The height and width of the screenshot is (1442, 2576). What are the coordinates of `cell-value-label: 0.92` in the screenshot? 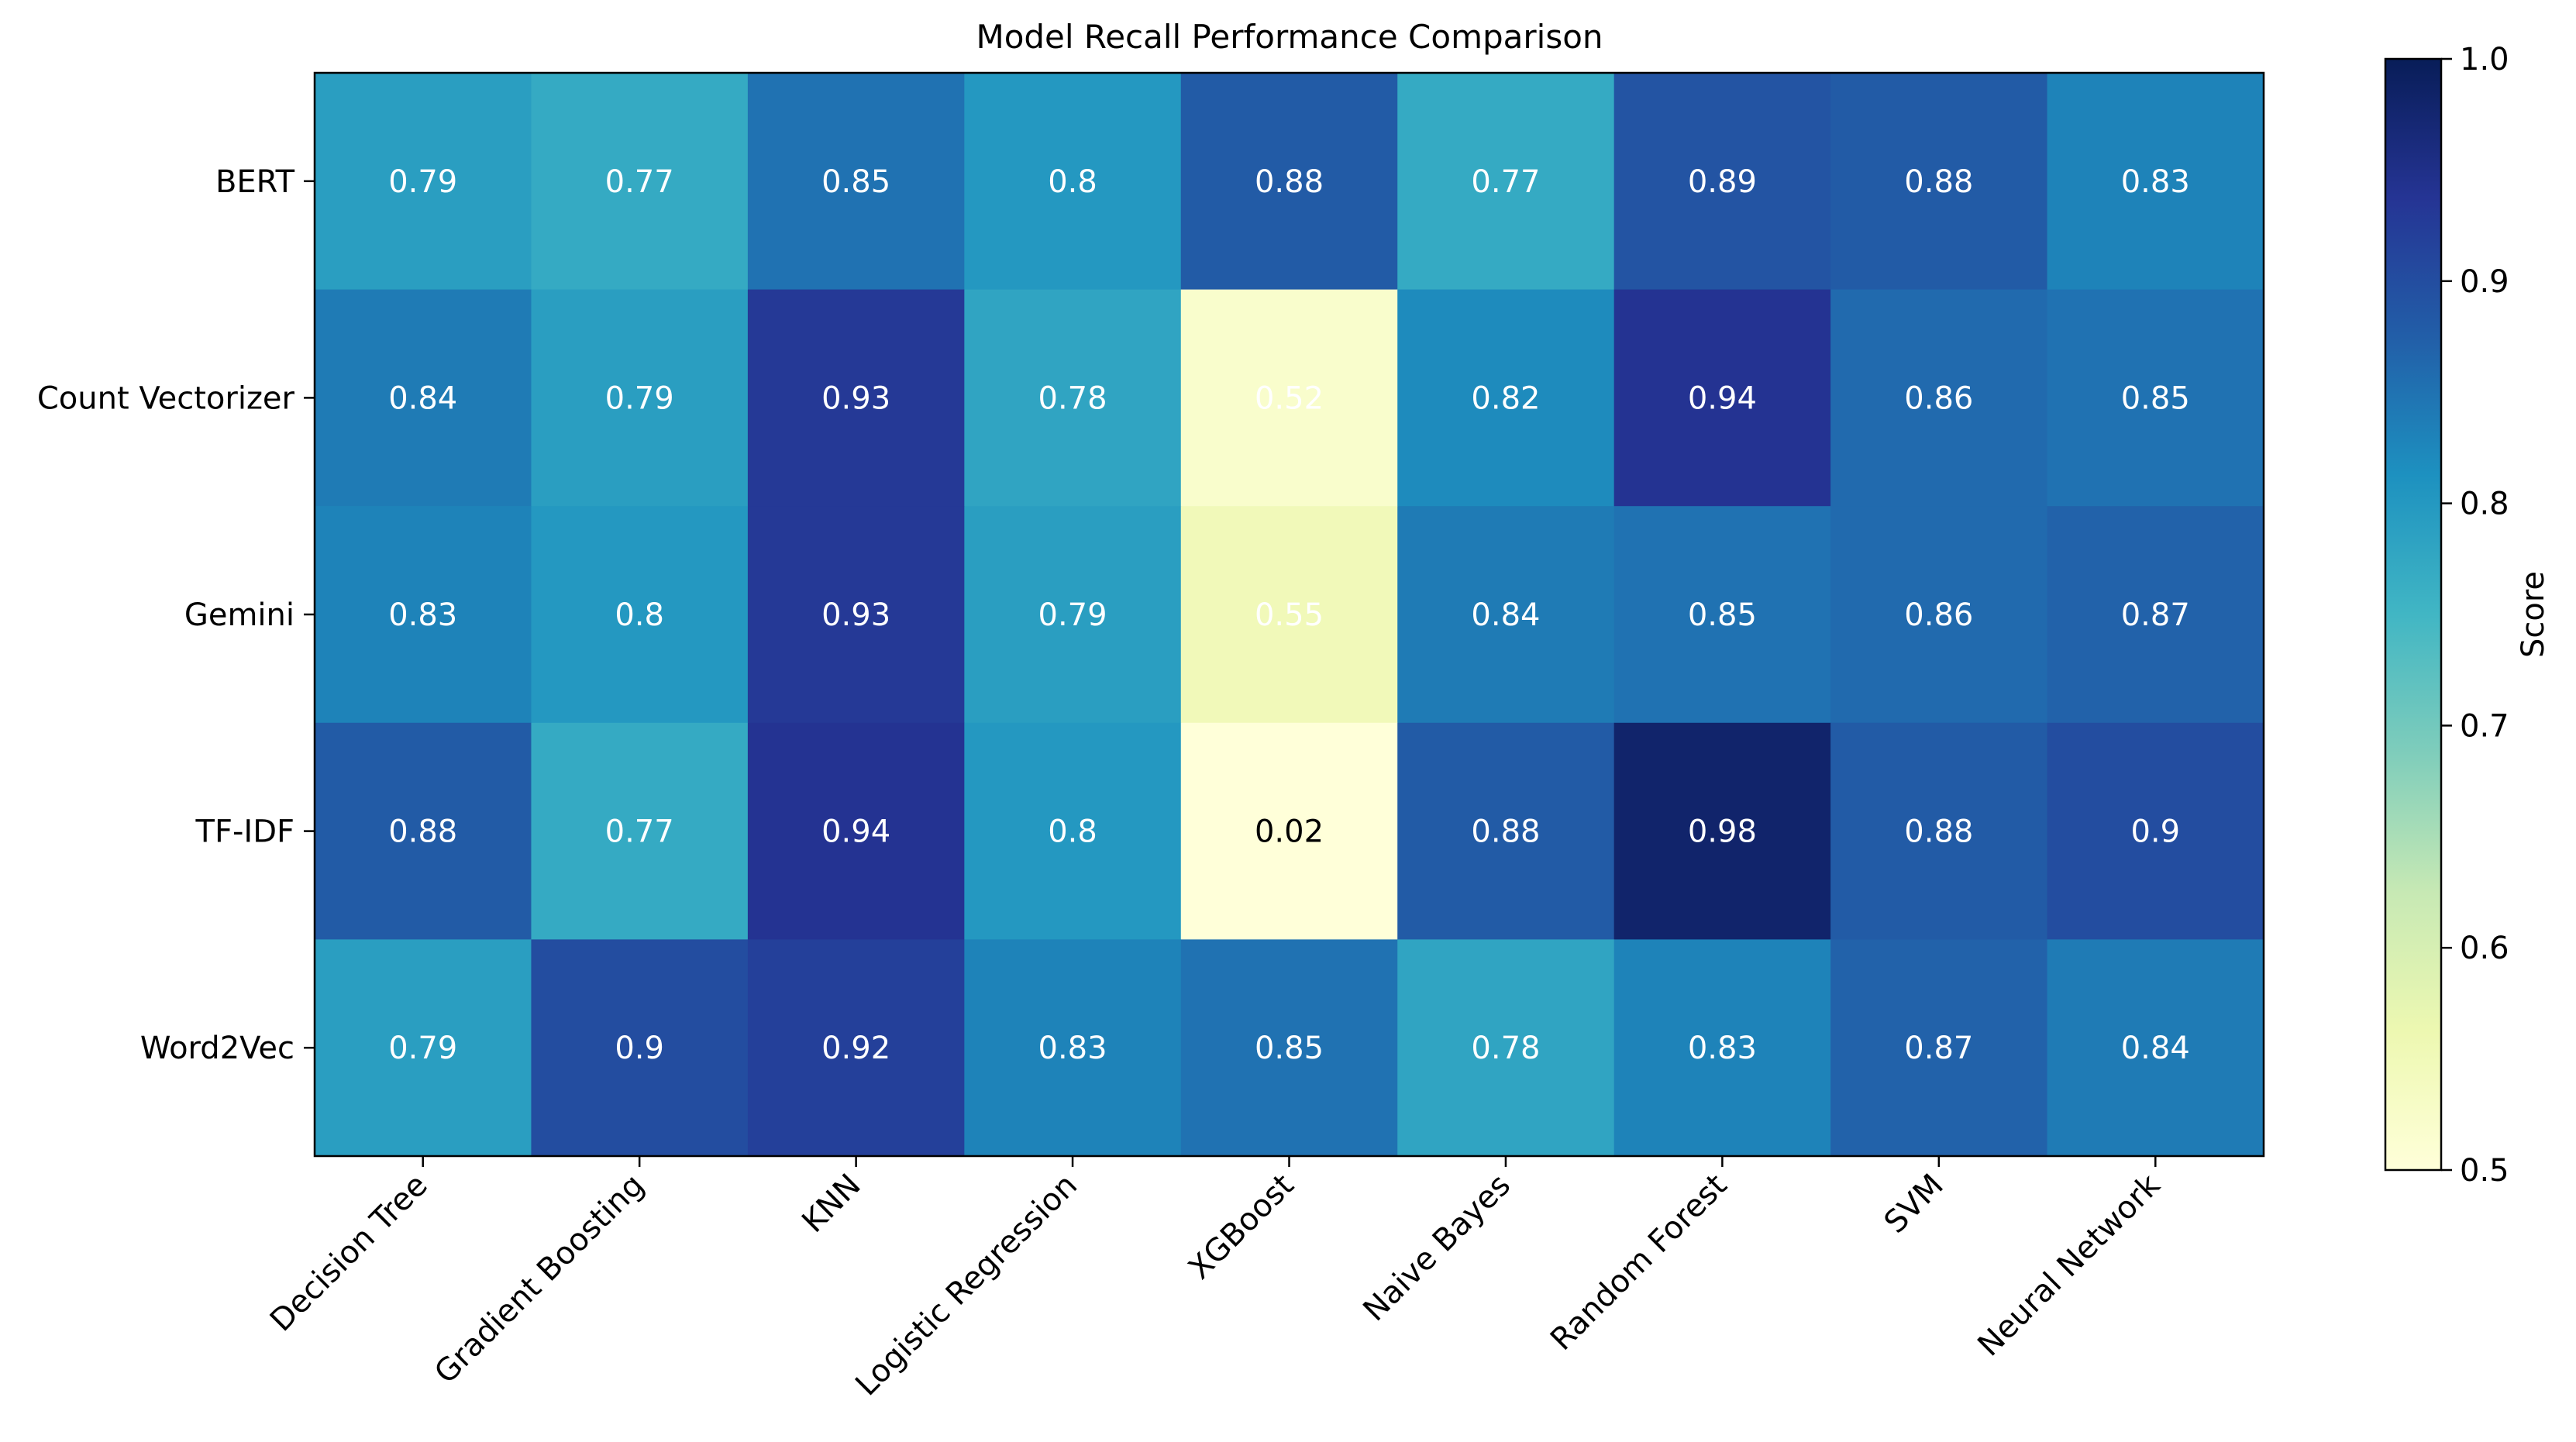 It's located at (855, 1048).